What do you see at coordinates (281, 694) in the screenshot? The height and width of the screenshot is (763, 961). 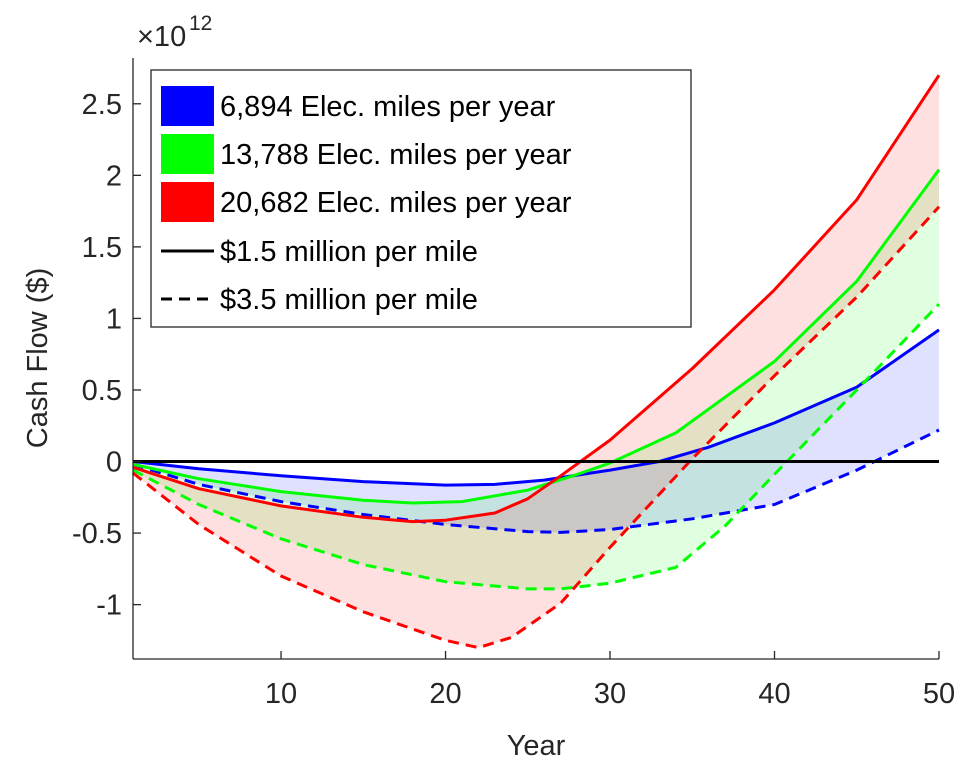 I see `x-tick-label: 10` at bounding box center [281, 694].